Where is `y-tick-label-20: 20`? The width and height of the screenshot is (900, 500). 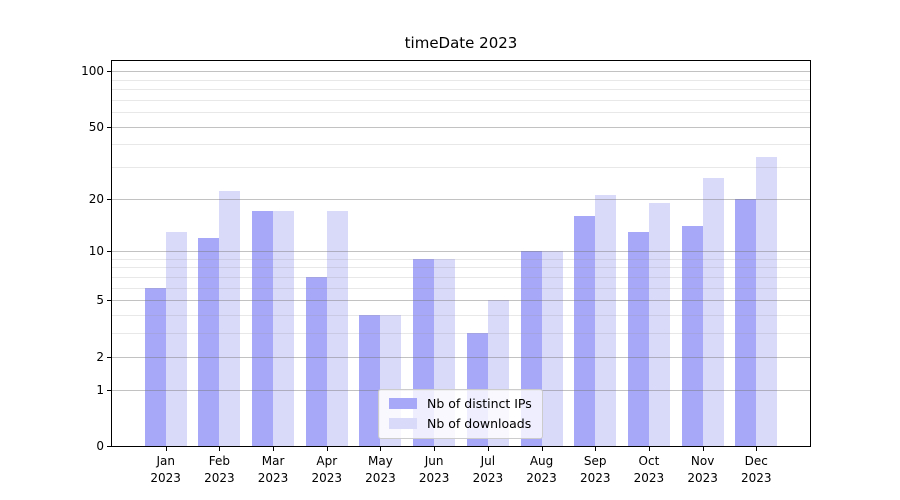
y-tick-label-20: 20 is located at coordinates (96, 198).